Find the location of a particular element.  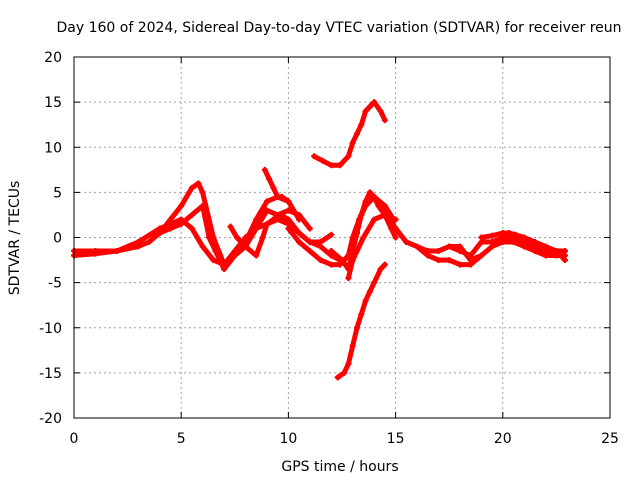

y-tick-label: 10 is located at coordinates (53, 148).